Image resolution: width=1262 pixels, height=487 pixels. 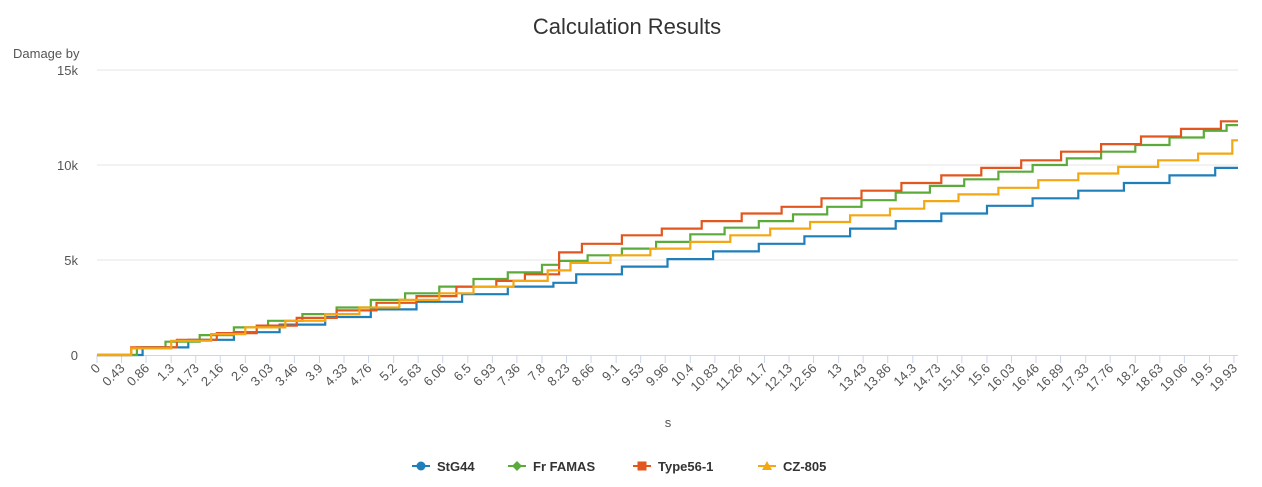 What do you see at coordinates (685, 466) in the screenshot?
I see `legend-label: Type56-1` at bounding box center [685, 466].